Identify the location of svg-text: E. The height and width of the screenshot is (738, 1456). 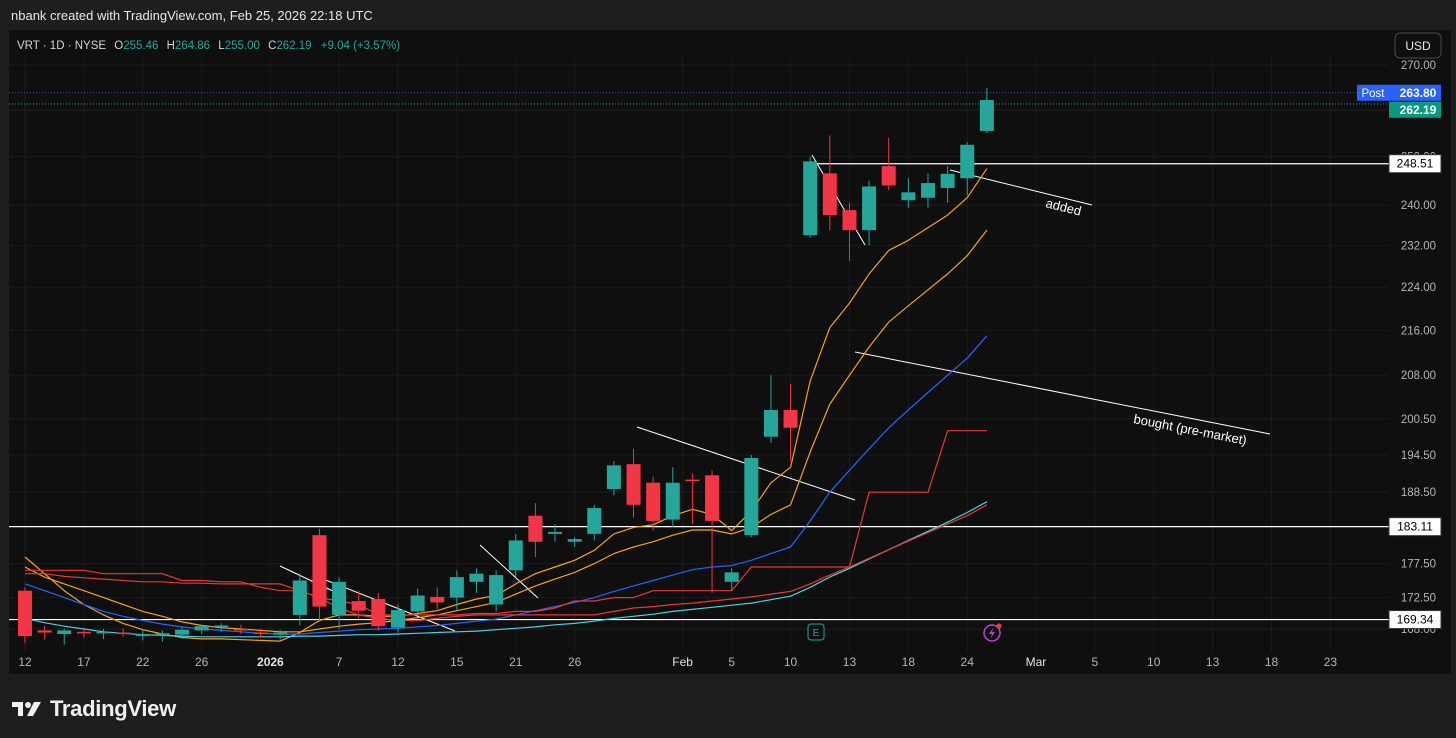
(816, 633).